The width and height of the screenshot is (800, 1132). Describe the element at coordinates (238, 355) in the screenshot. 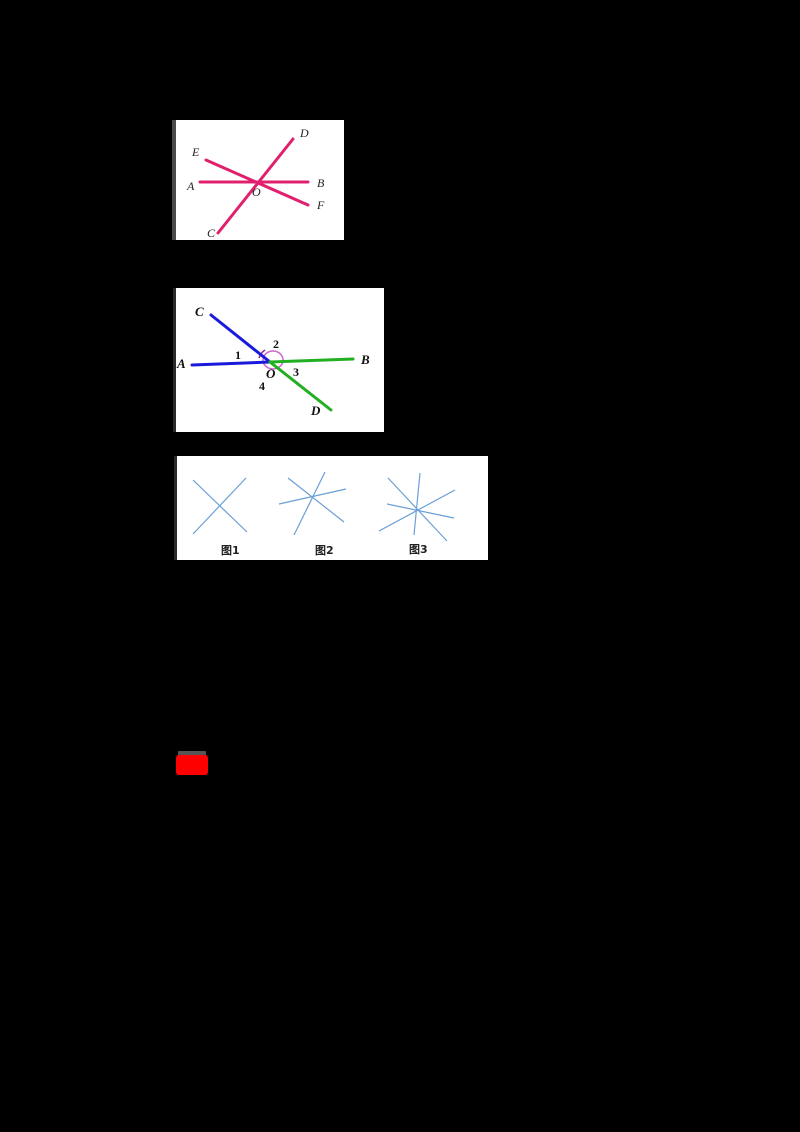

I see `angle-1: 1` at that location.